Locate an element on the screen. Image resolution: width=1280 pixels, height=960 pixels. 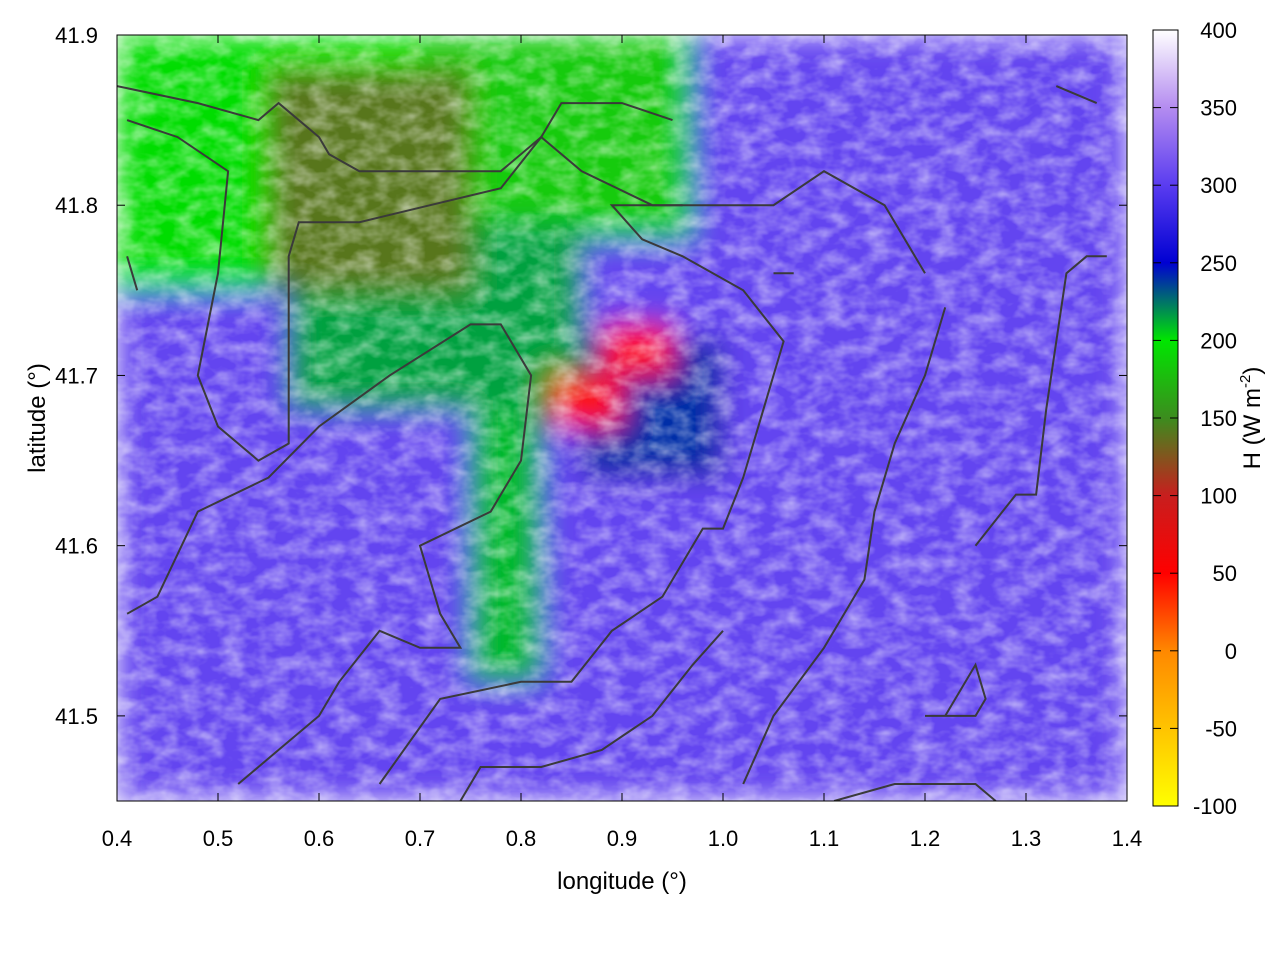
colorbar-tick-label: 350 is located at coordinates (1218, 108).